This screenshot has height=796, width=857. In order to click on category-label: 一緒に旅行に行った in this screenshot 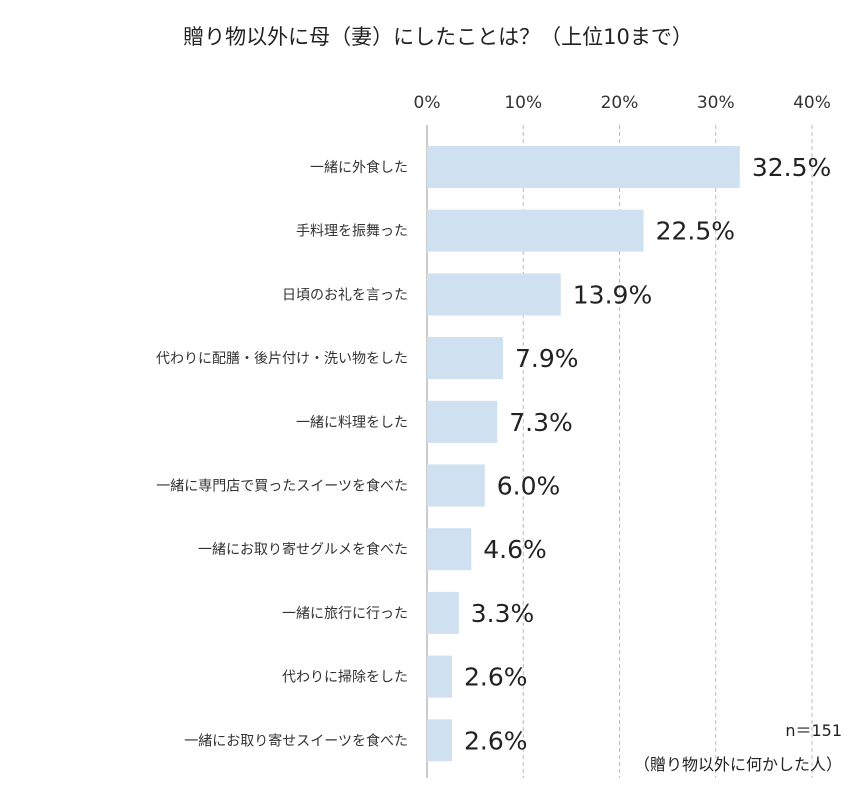, I will do `click(345, 614)`.